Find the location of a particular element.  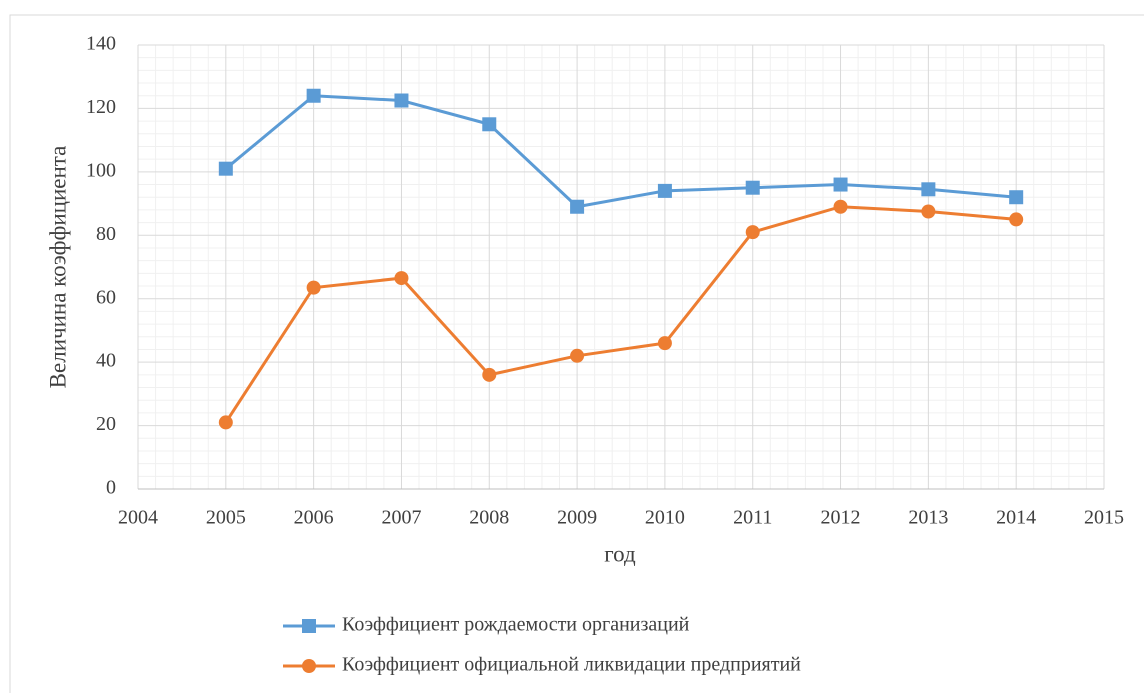

x-axis-label: год is located at coordinates (620, 553).